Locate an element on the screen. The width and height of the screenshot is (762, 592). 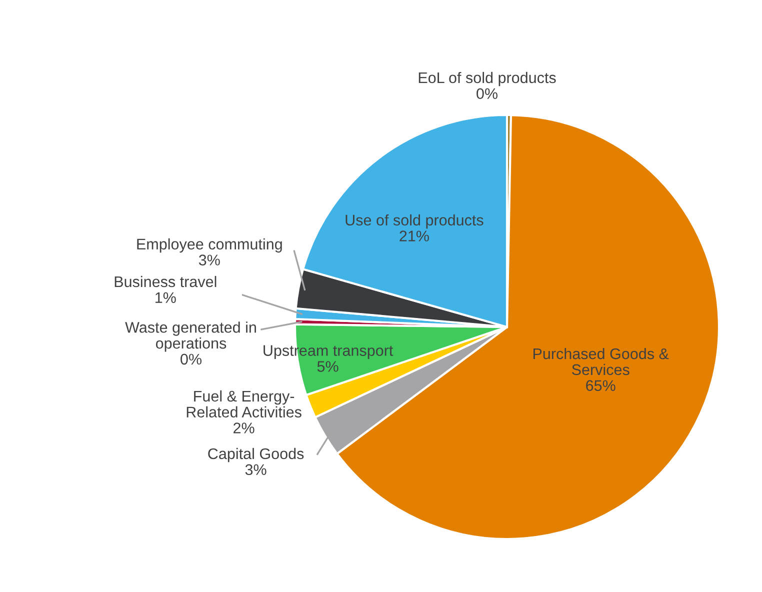
data-label: 5% is located at coordinates (327, 366).